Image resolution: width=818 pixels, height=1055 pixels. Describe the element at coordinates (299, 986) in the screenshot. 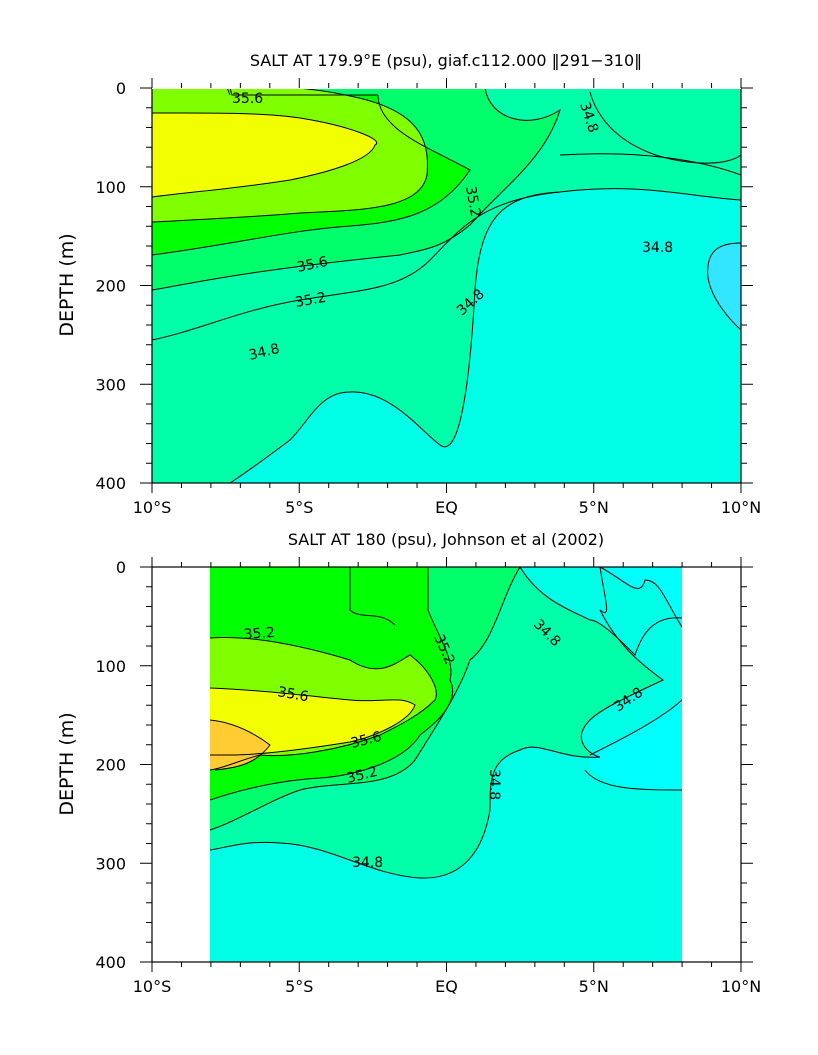

I see `bottom-x-tick-label: 5°S` at that location.